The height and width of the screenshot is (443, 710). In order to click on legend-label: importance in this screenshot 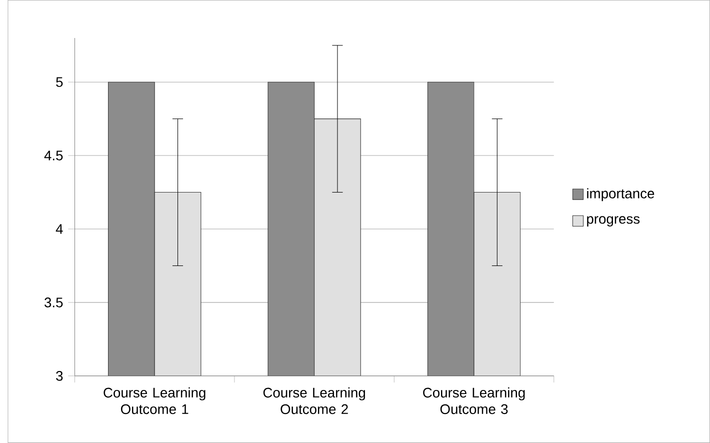, I will do `click(620, 195)`.